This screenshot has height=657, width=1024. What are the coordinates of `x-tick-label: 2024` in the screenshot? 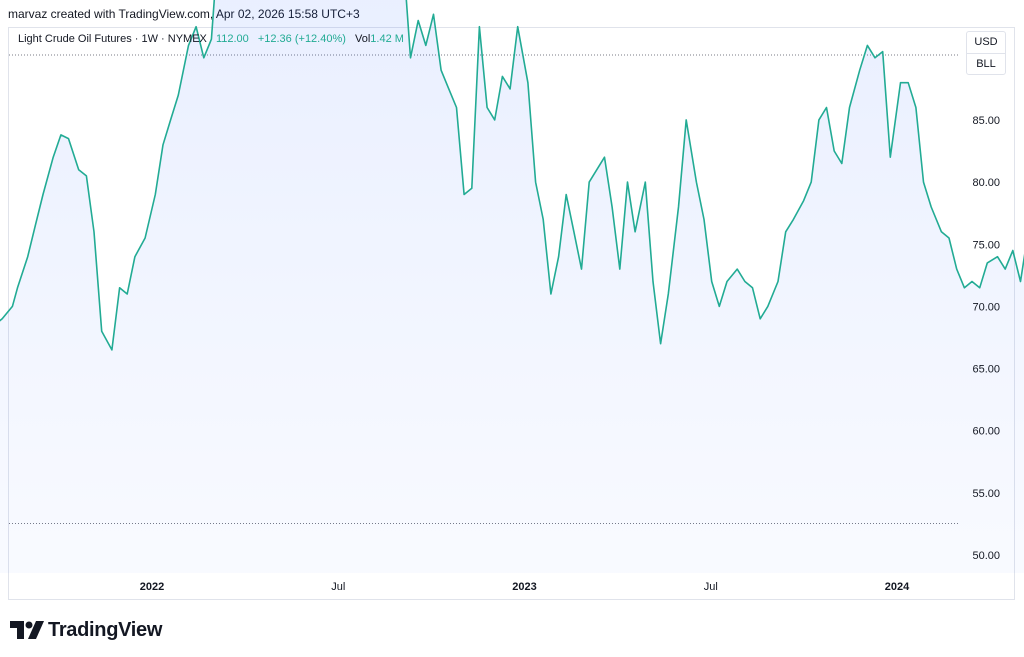 It's located at (897, 587).